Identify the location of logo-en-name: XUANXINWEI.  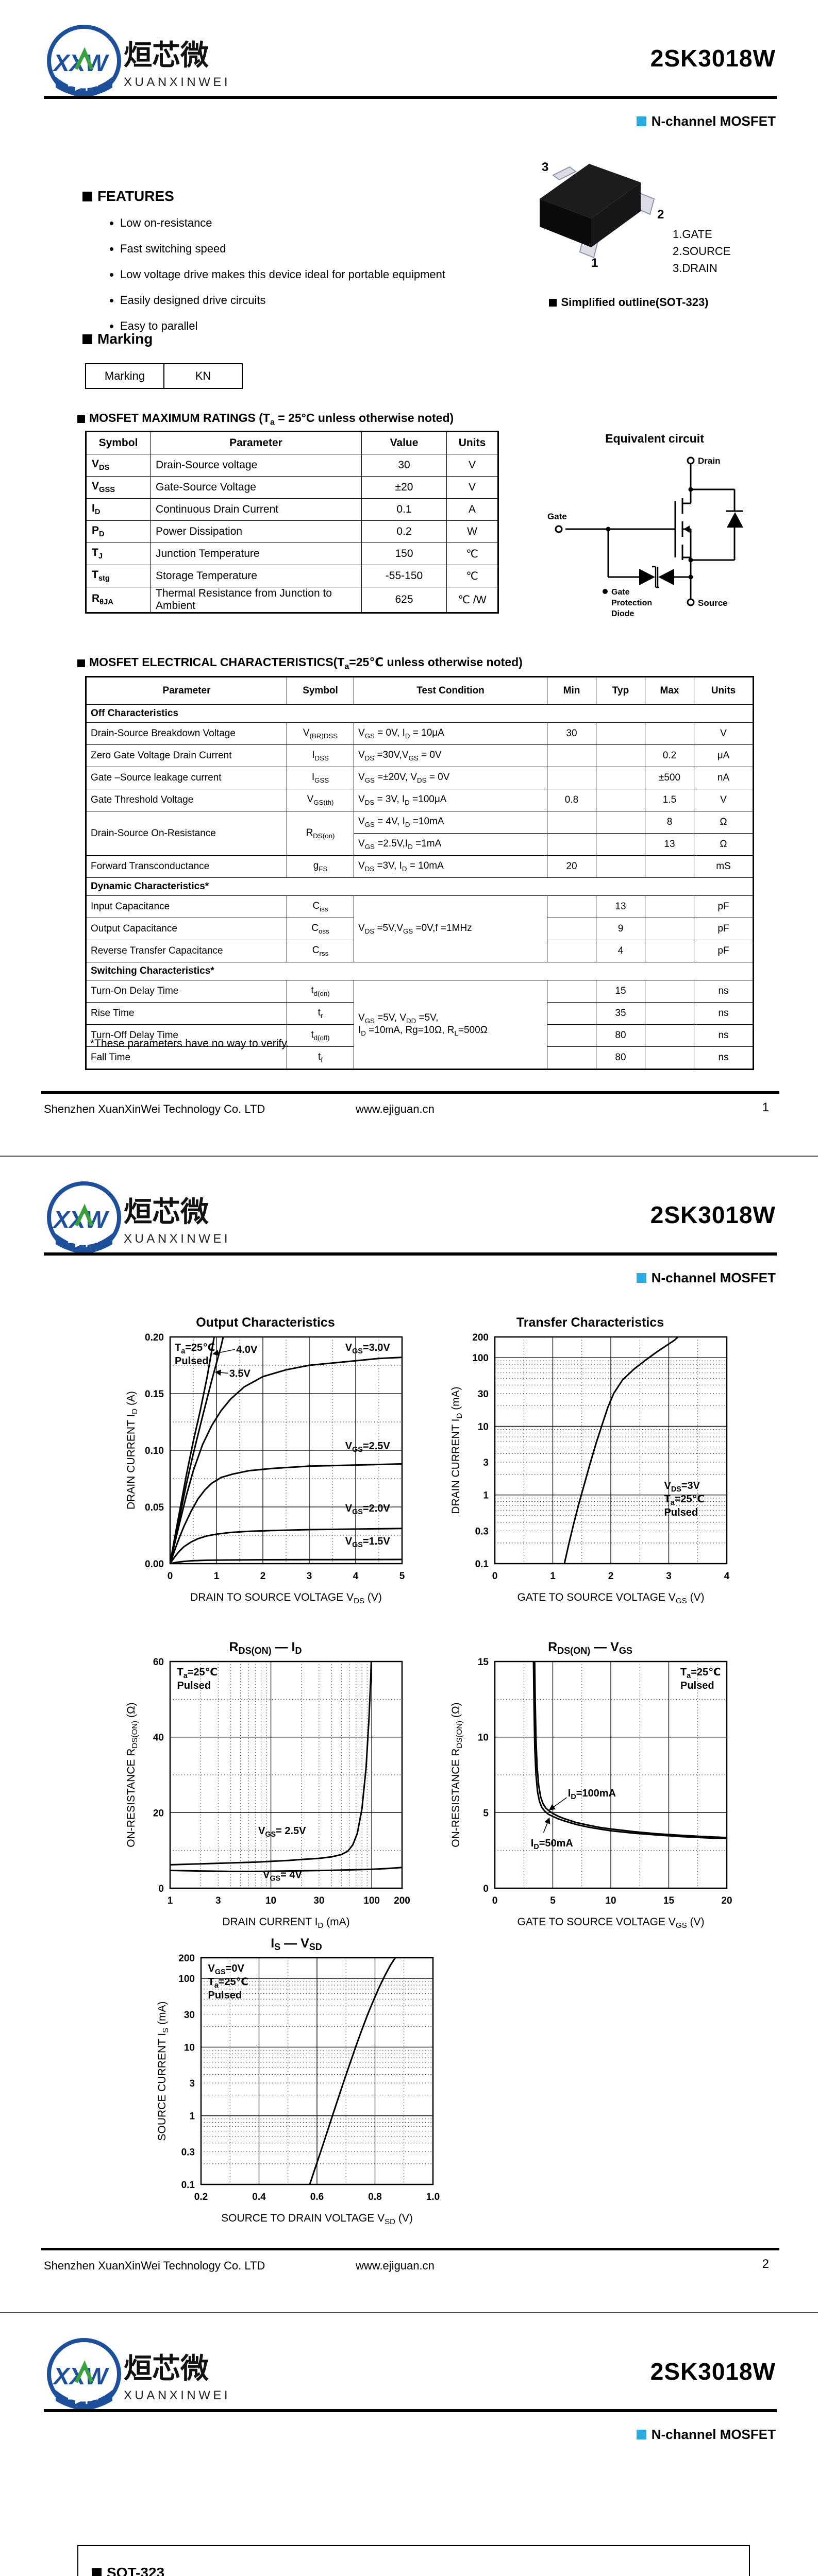
(177, 2395).